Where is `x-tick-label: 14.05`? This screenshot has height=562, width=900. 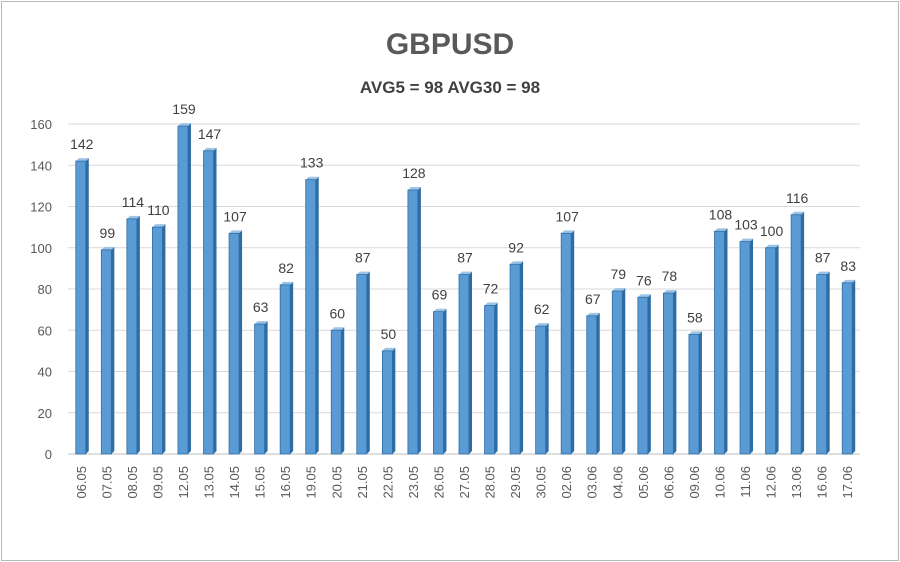 x-tick-label: 14.05 is located at coordinates (234, 482).